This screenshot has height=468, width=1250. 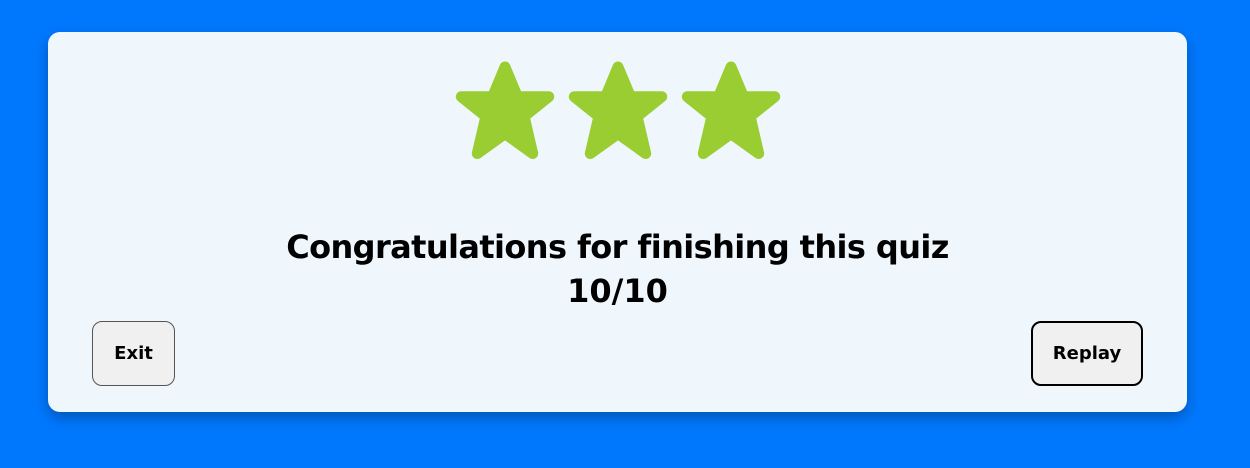 I want to click on replay-button: Replay, so click(x=1087, y=353).